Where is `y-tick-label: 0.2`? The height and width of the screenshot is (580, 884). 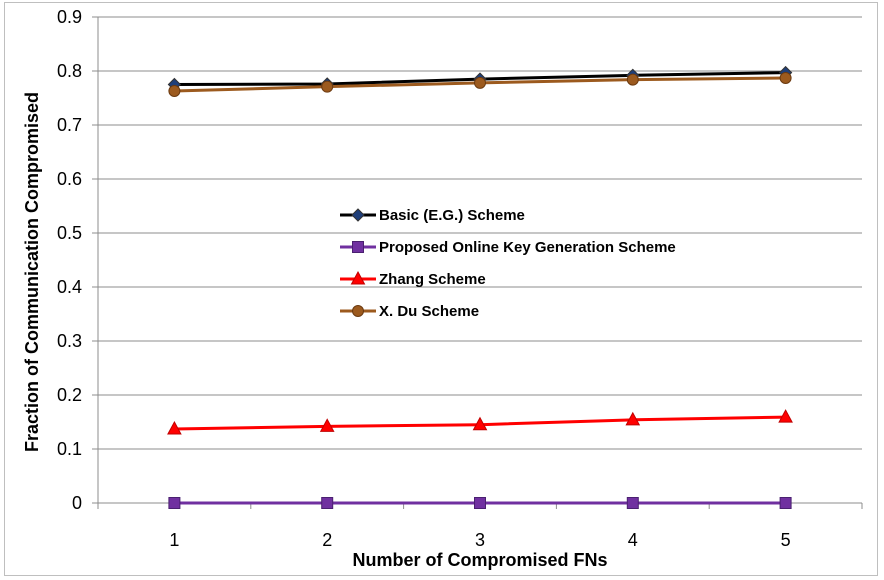
y-tick-label: 0.2 is located at coordinates (69, 395).